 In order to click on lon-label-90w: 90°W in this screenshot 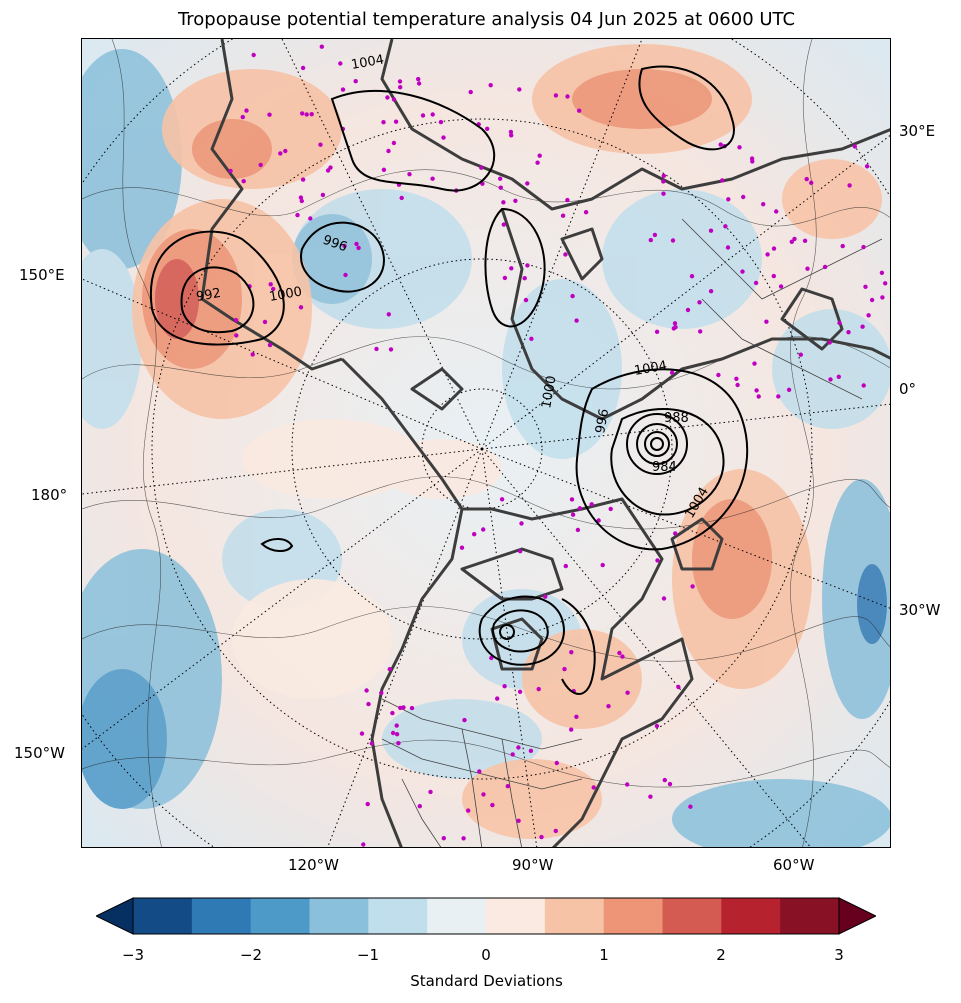, I will do `click(533, 865)`.